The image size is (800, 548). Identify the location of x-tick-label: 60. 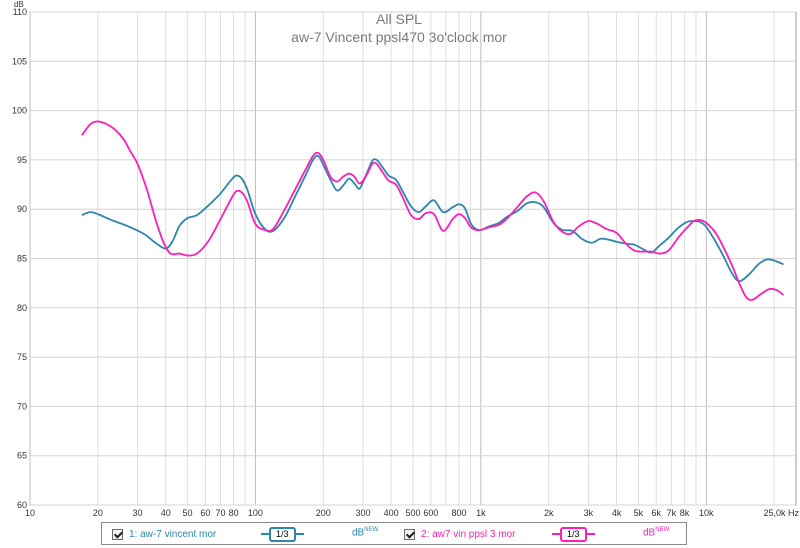
(205, 513).